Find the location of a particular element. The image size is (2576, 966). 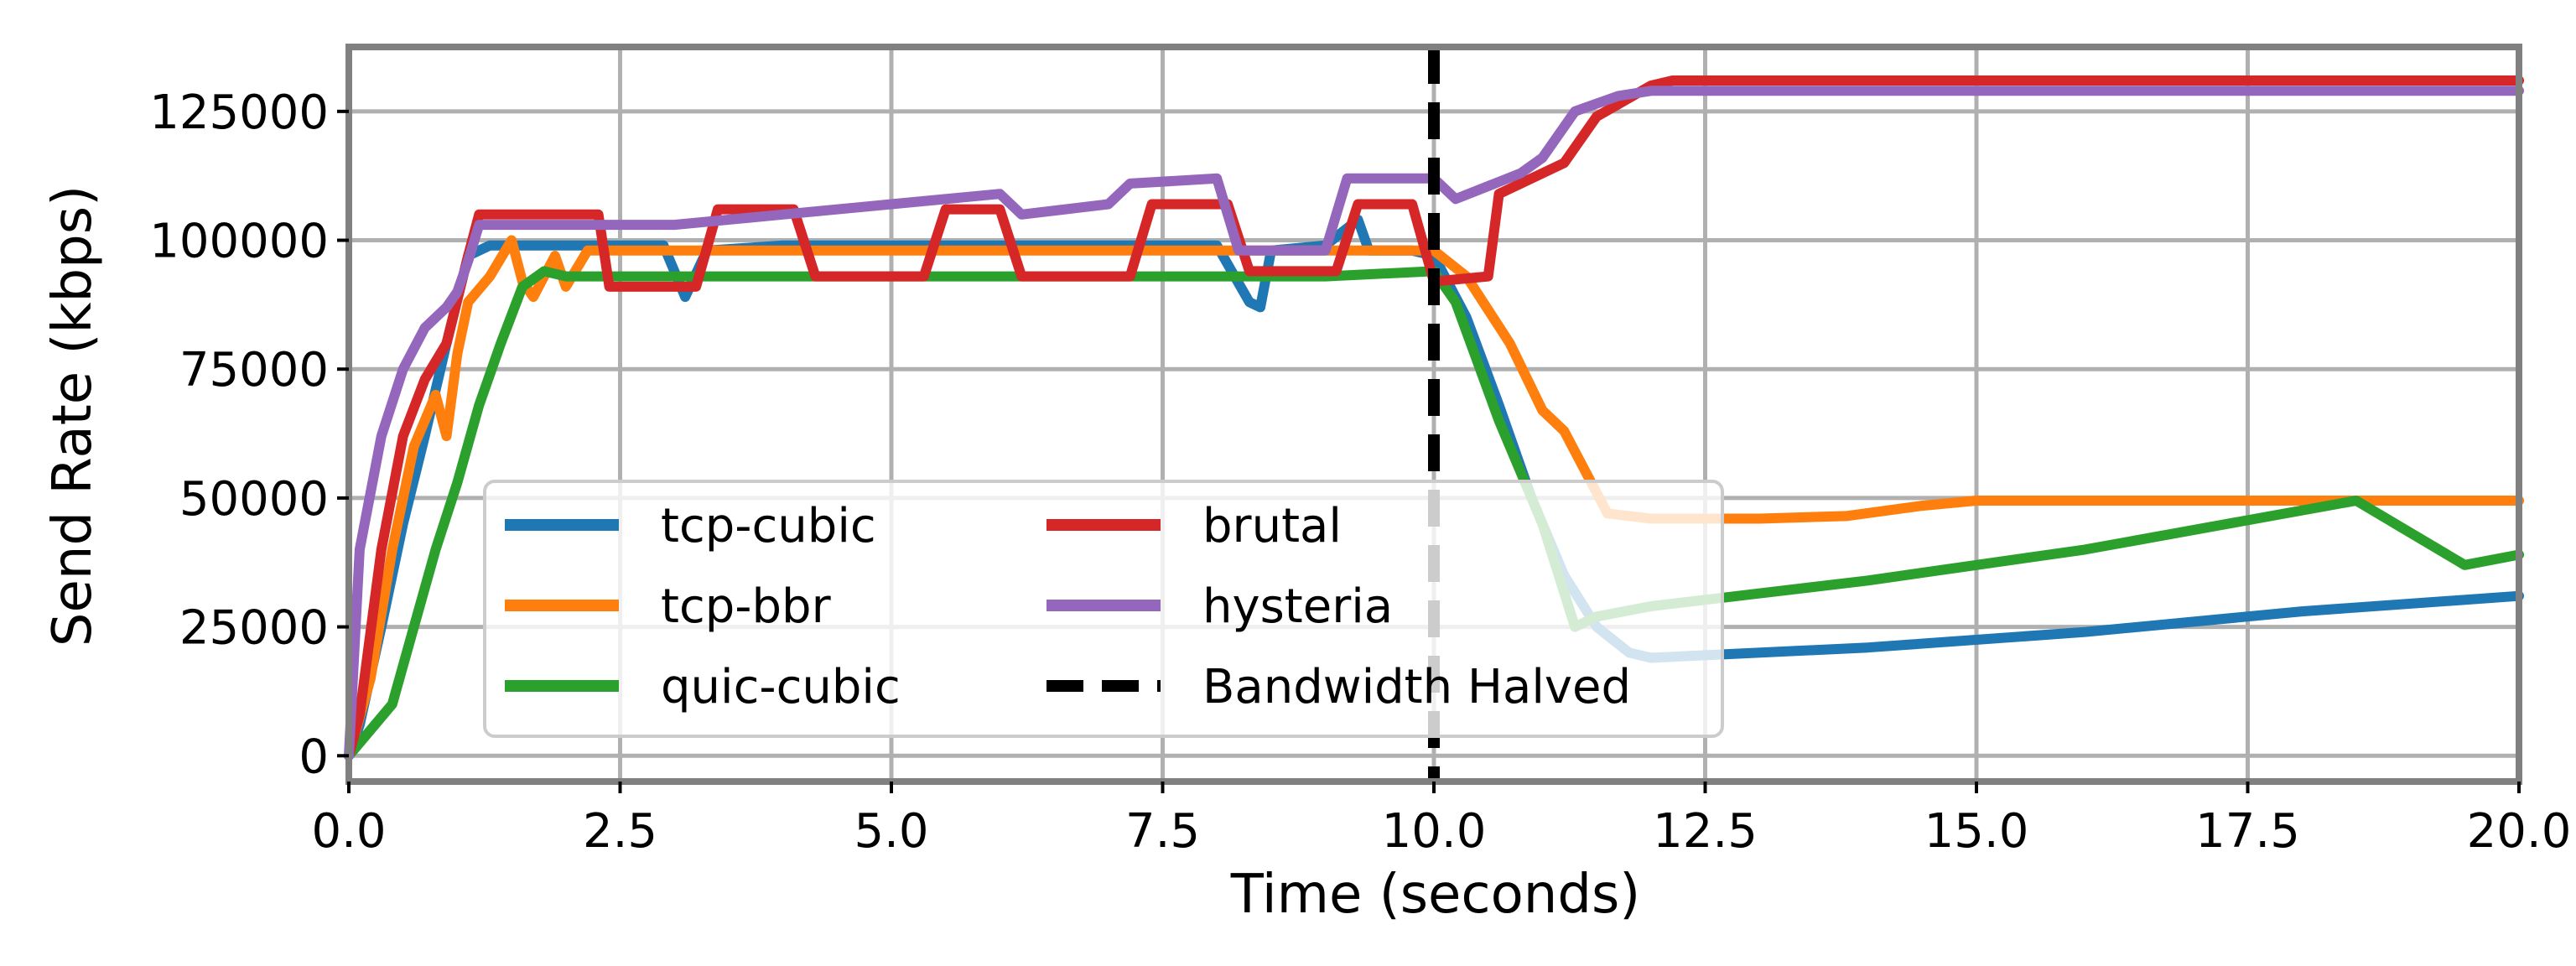

x-tick-label: 17.5 is located at coordinates (2247, 831).